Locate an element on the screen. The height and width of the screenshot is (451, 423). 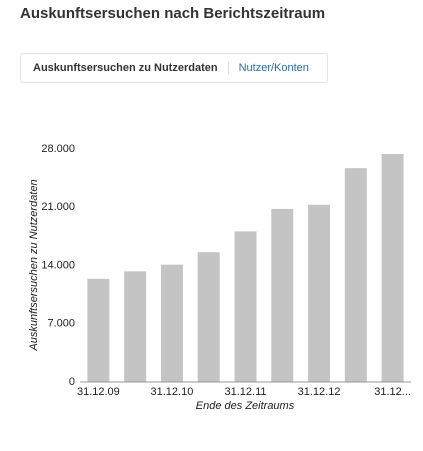
x-axis-label: Ende des Zeitraums is located at coordinates (245, 406).